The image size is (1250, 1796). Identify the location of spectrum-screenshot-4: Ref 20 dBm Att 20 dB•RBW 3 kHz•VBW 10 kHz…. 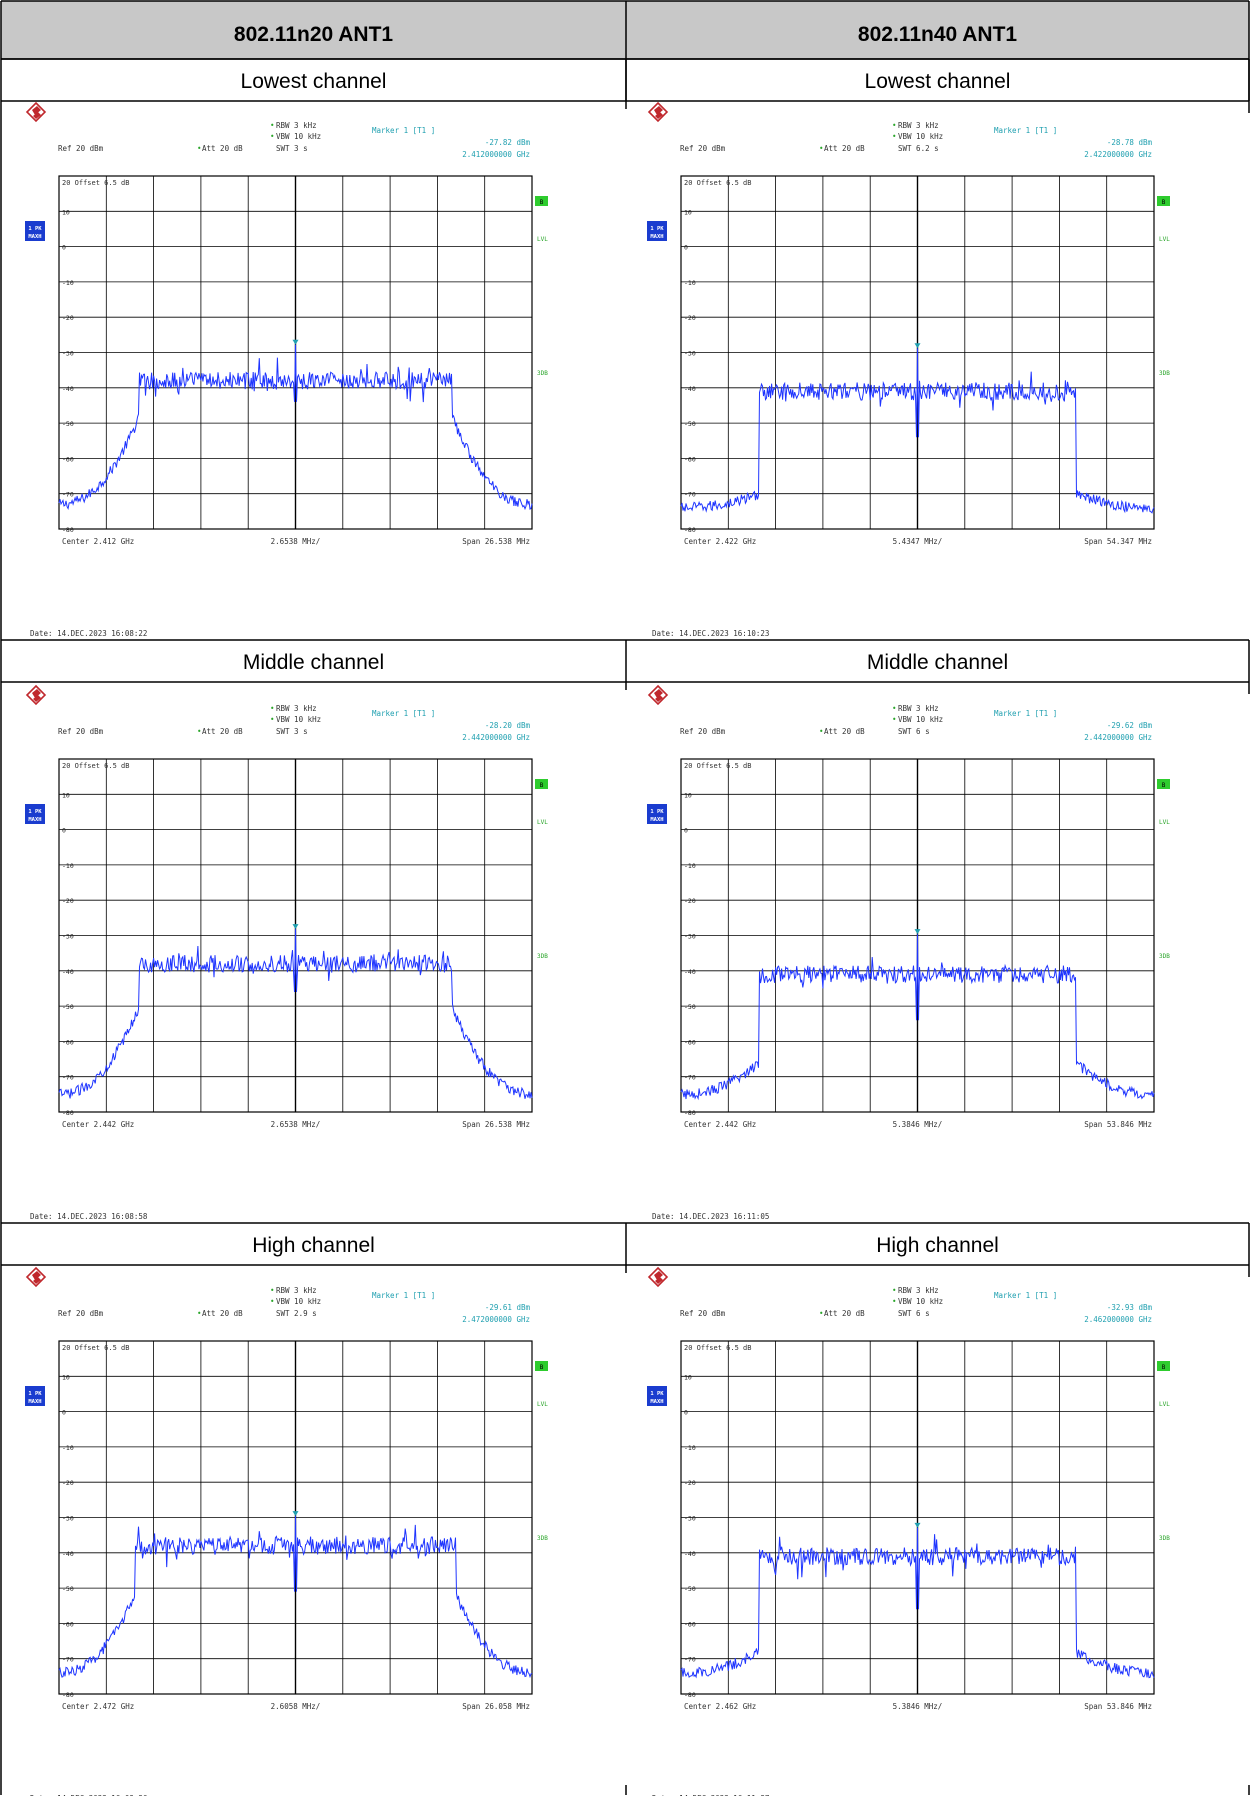
(908, 952).